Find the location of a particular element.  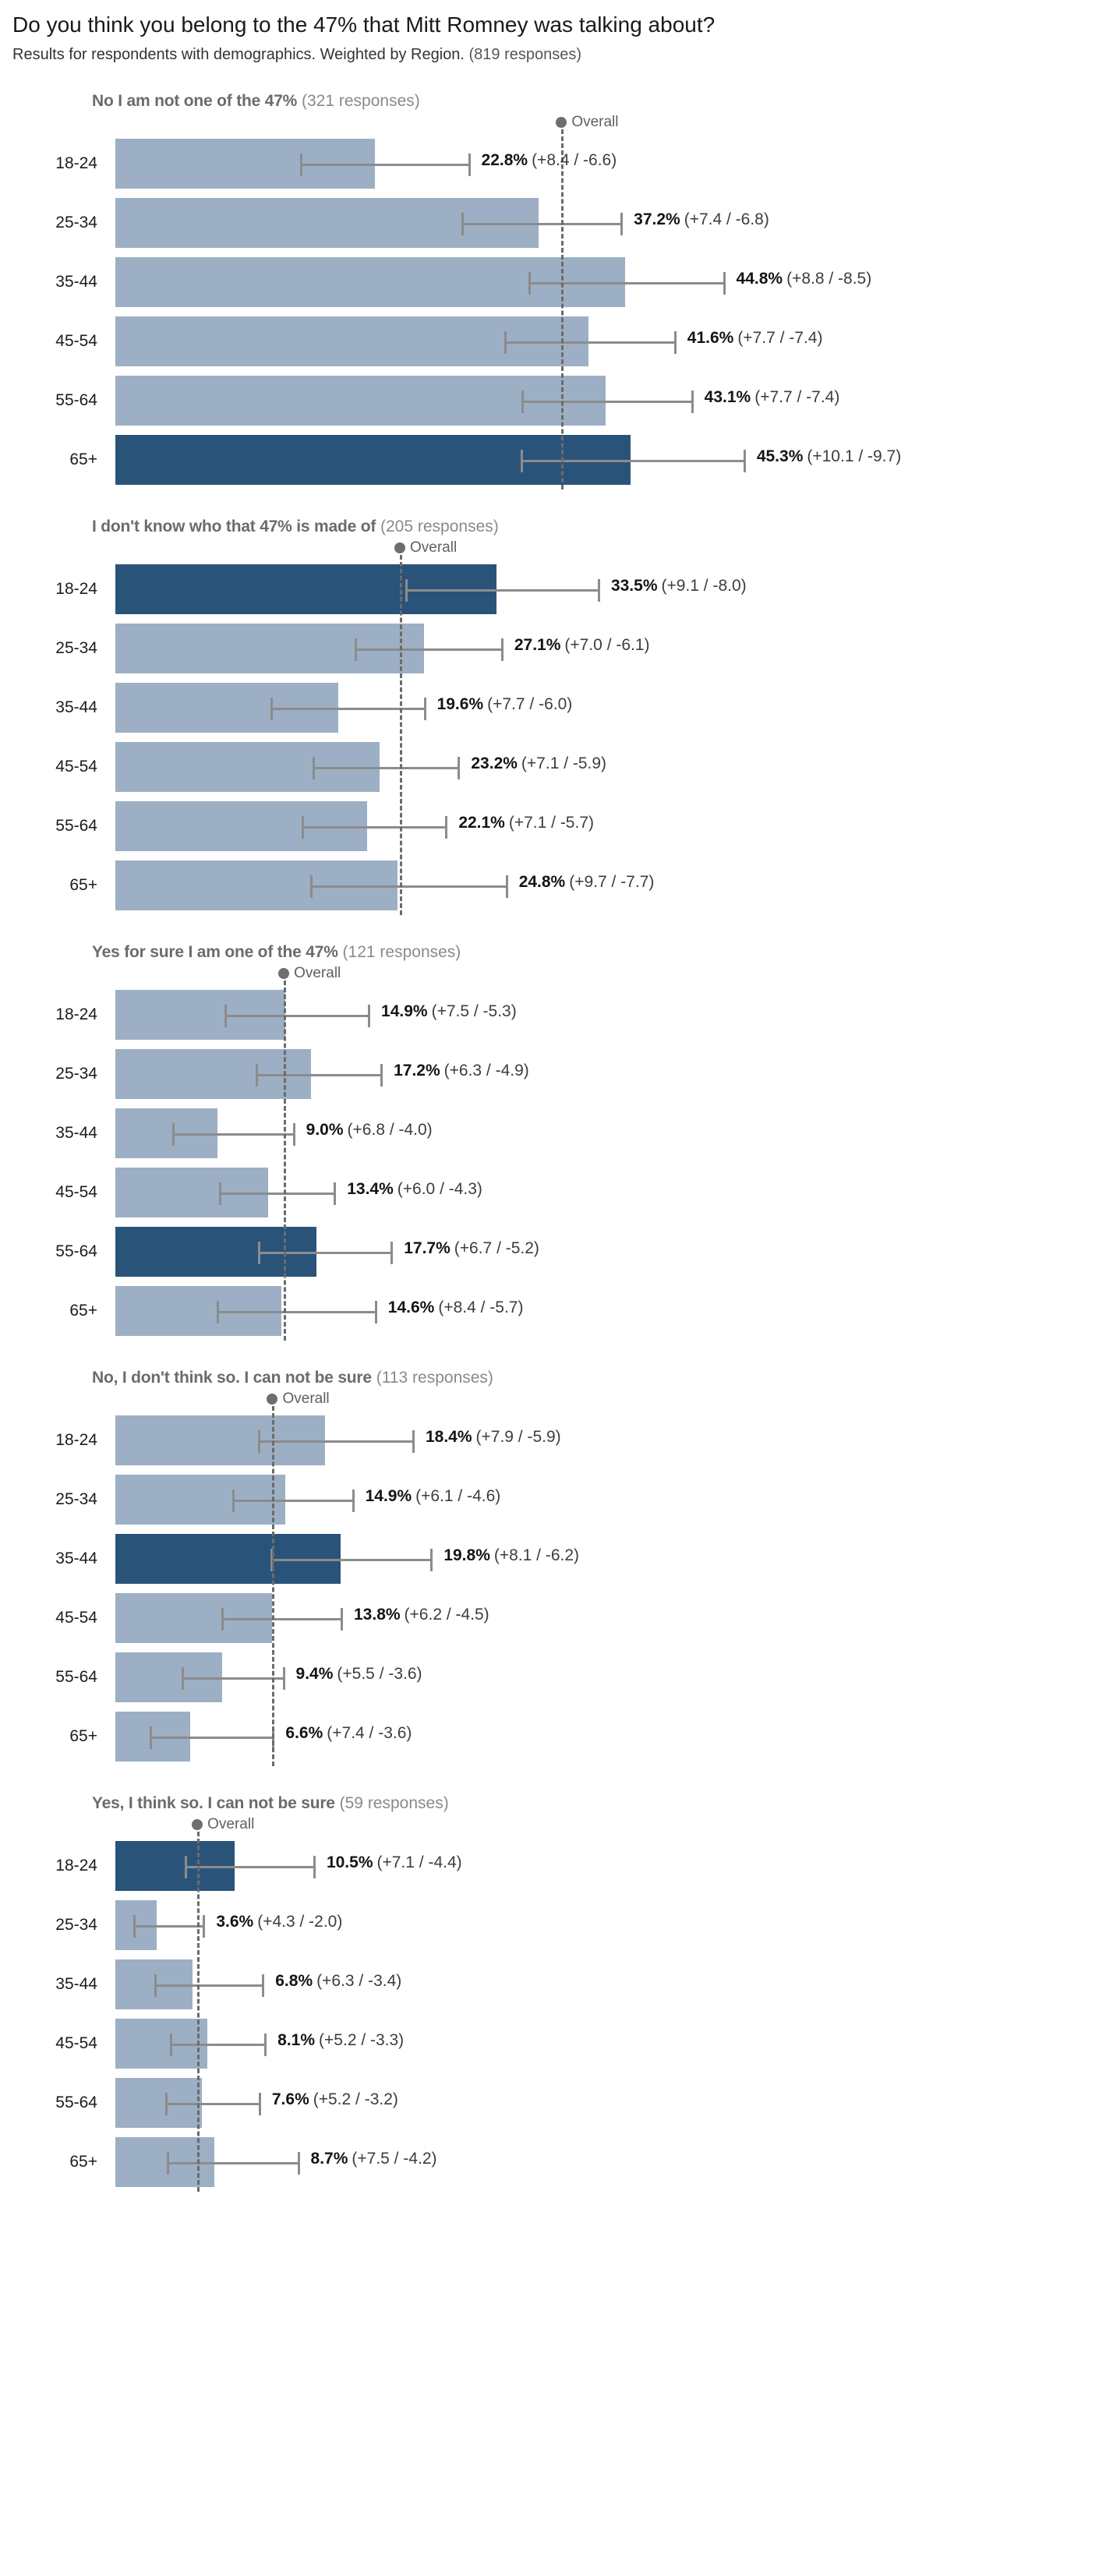

bar-row: 18-24 10.5% (+7.1 / -4.4) is located at coordinates (553, 1866).